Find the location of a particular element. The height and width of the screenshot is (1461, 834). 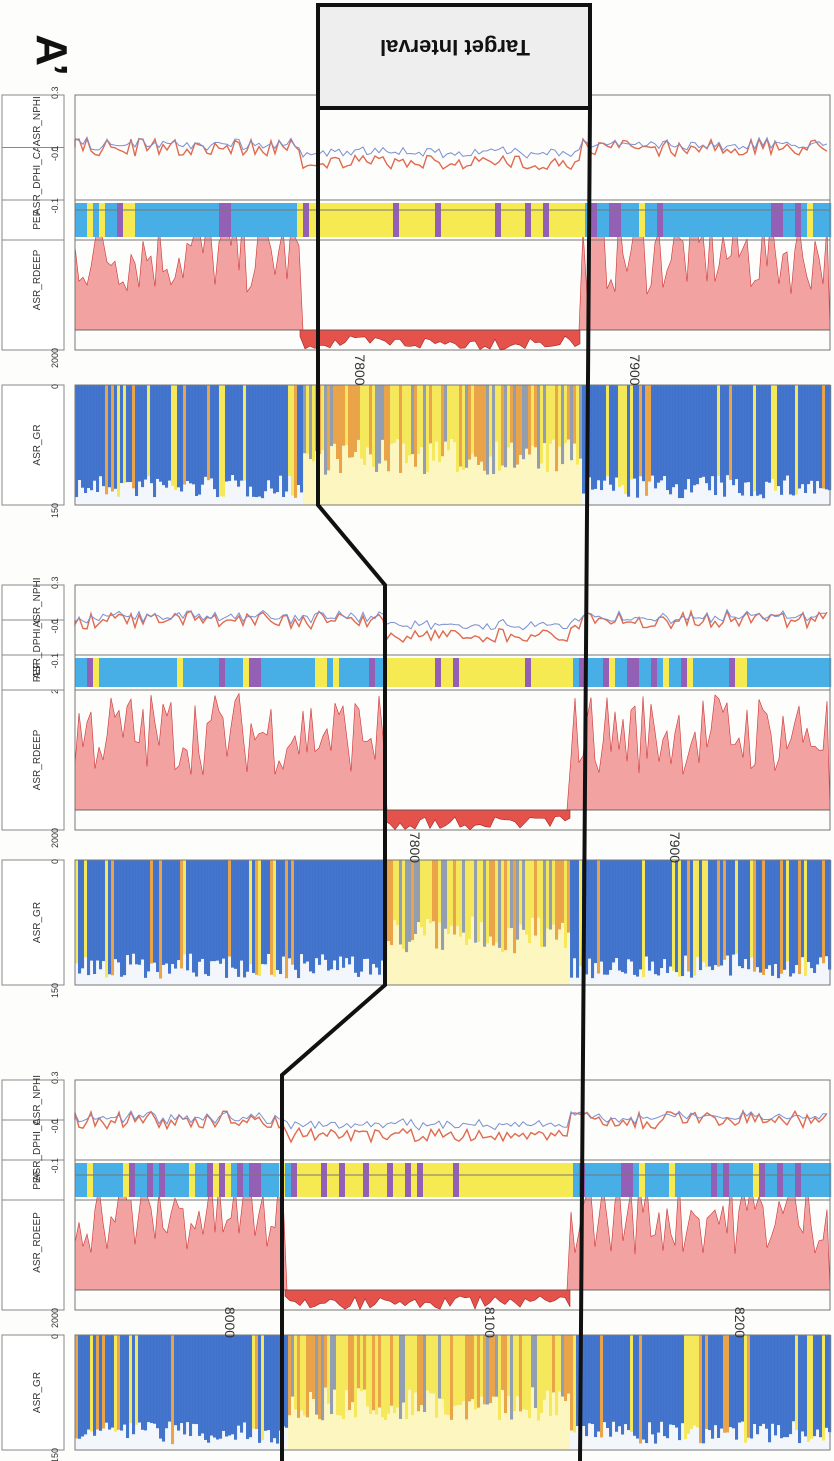

res-scale-min: 2 is located at coordinates (55, 691).